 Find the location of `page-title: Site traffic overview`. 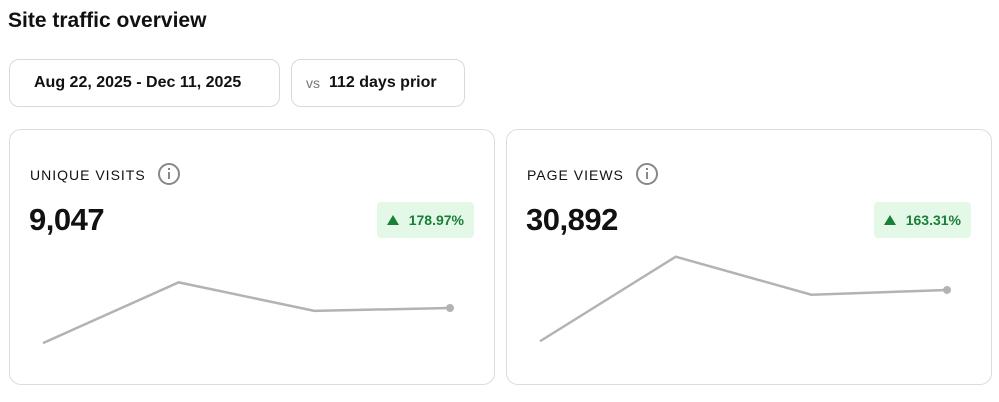

page-title: Site traffic overview is located at coordinates (107, 20).